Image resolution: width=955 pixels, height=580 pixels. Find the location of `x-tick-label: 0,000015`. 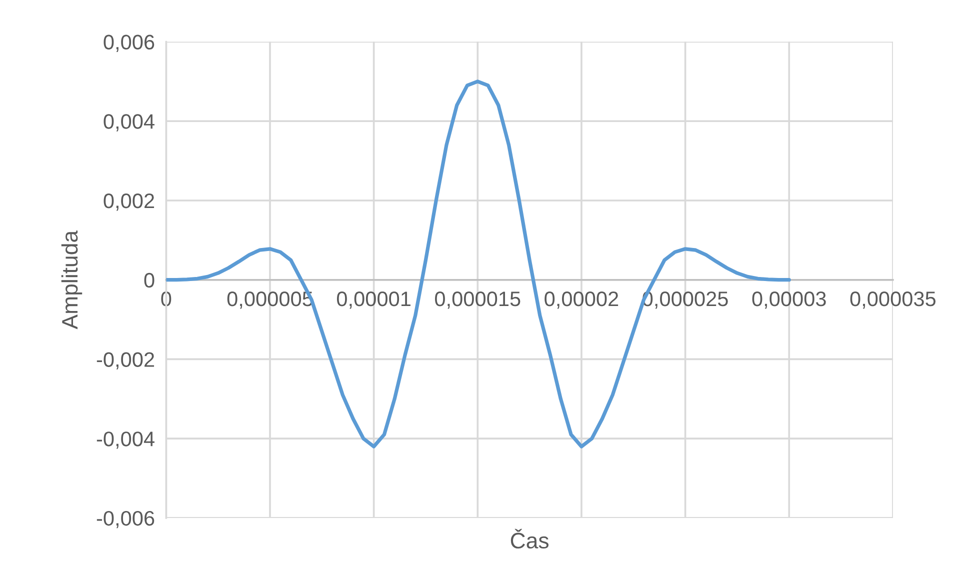

x-tick-label: 0,000015 is located at coordinates (477, 300).